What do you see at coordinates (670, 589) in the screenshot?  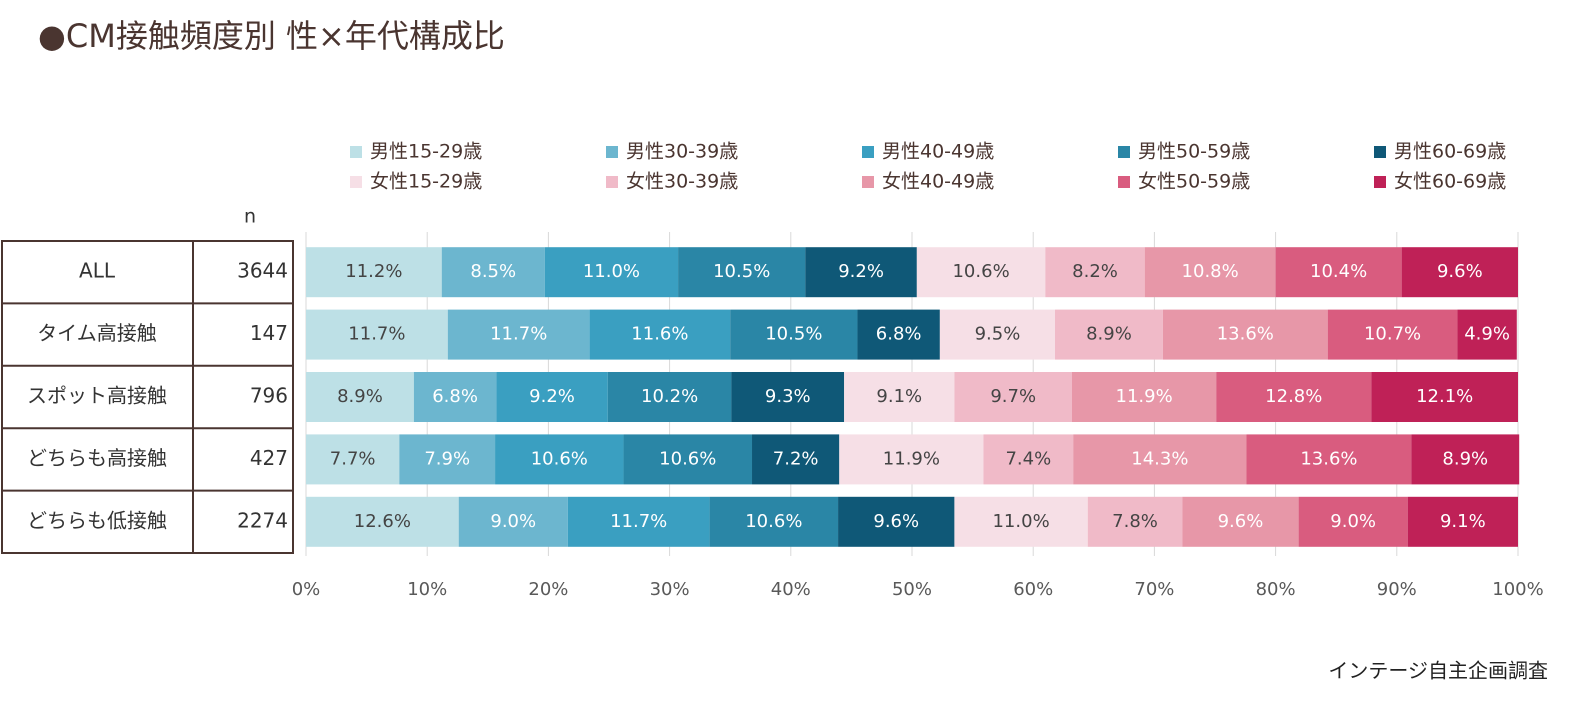 I see `x-tick-label: 30%` at bounding box center [670, 589].